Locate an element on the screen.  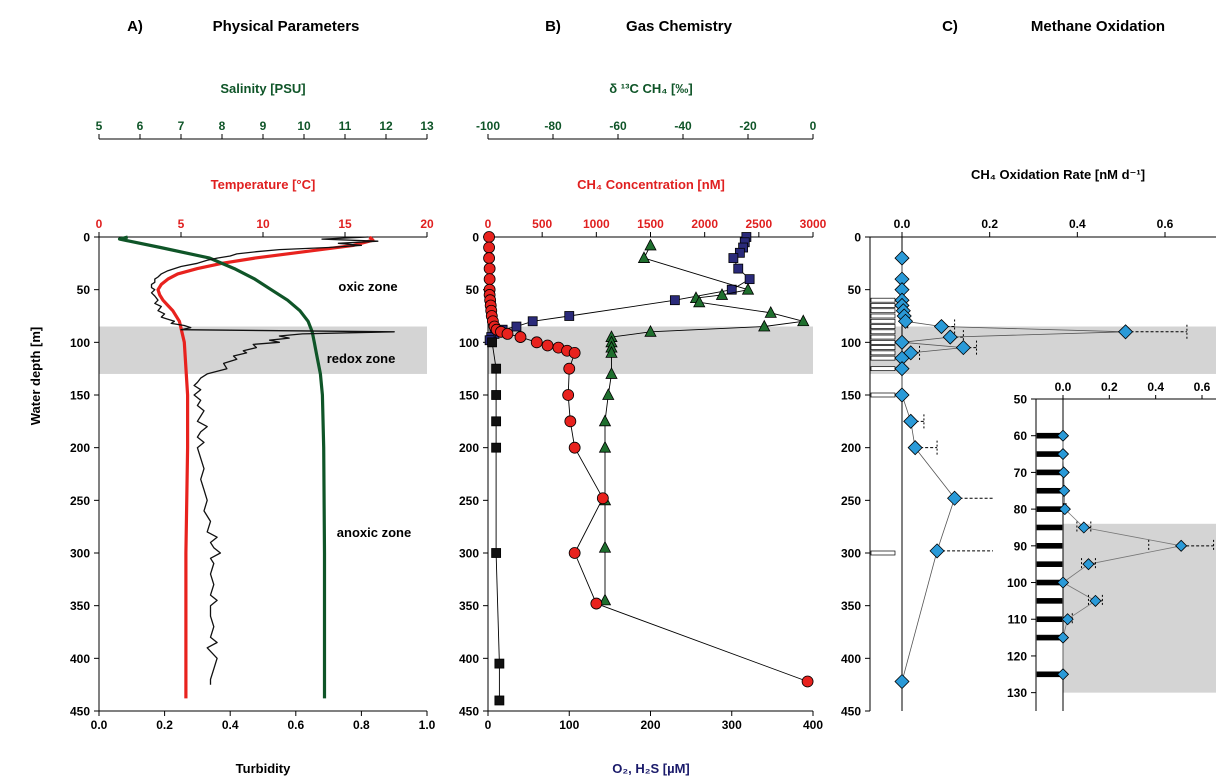
temperature-profile is located at coordinates (265, 467).